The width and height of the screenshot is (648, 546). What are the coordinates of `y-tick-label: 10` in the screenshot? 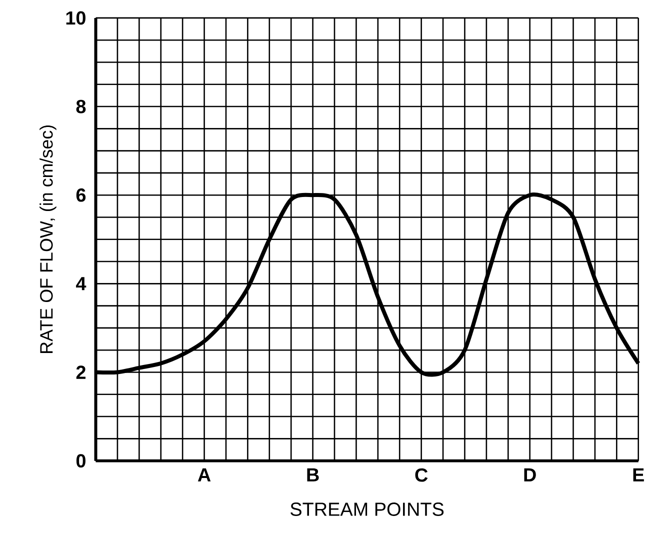 It's located at (76, 18).